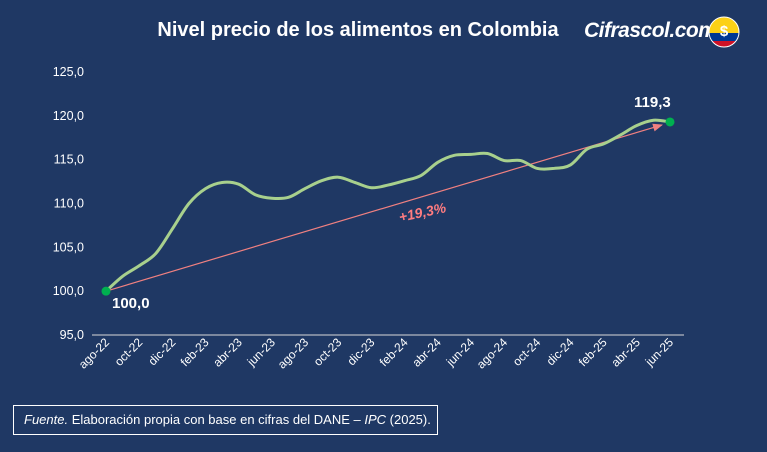 The height and width of the screenshot is (452, 767). I want to click on x-tick-label: abr-24, so click(426, 352).